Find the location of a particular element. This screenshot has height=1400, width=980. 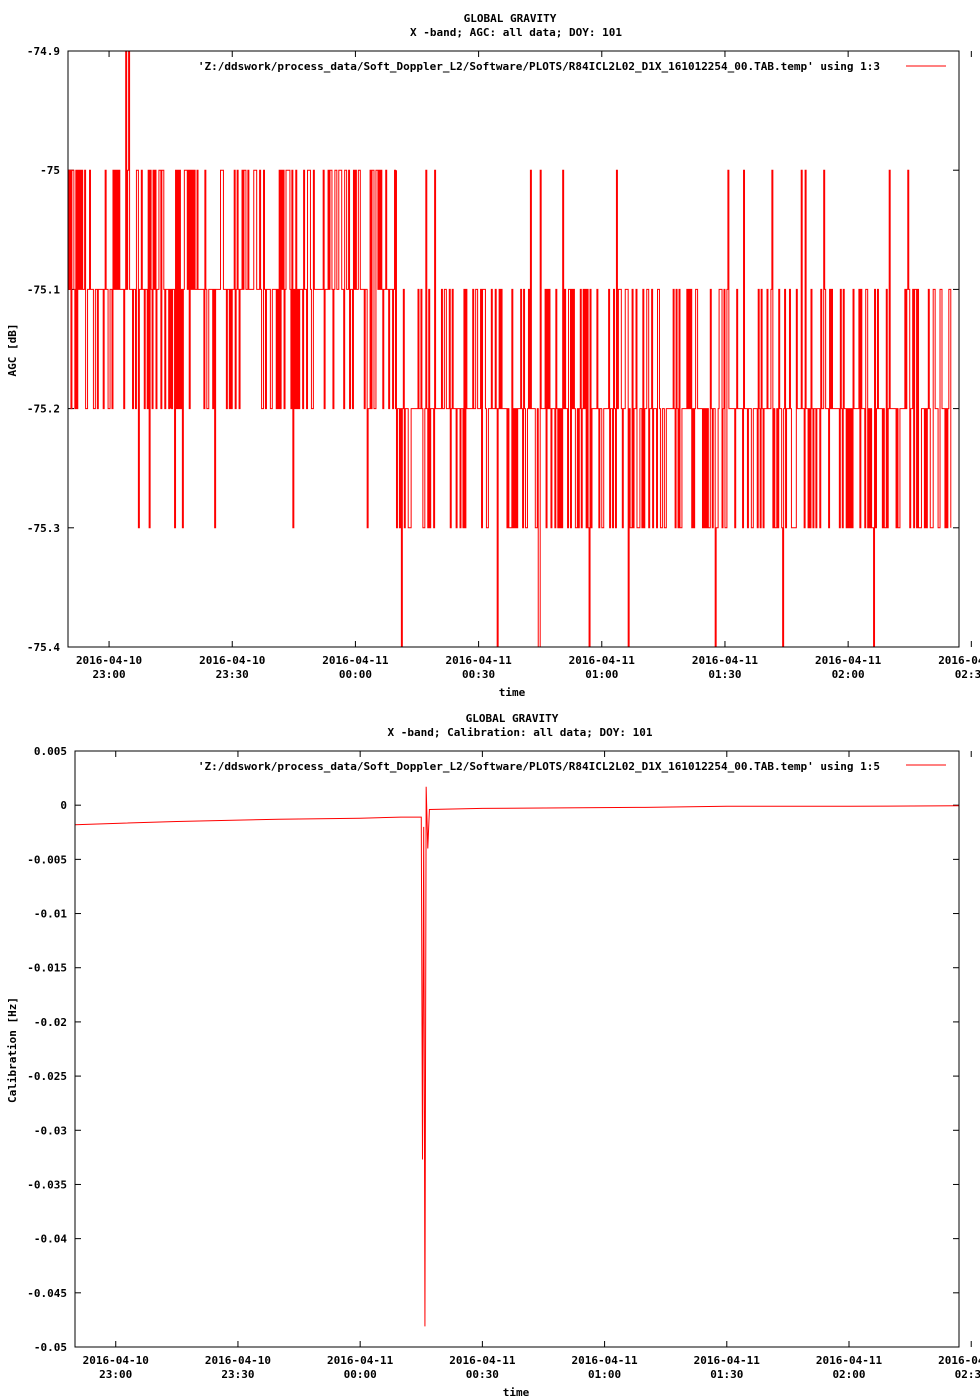

calibration-x-tick-time: 23:30 is located at coordinates (237, 1374).